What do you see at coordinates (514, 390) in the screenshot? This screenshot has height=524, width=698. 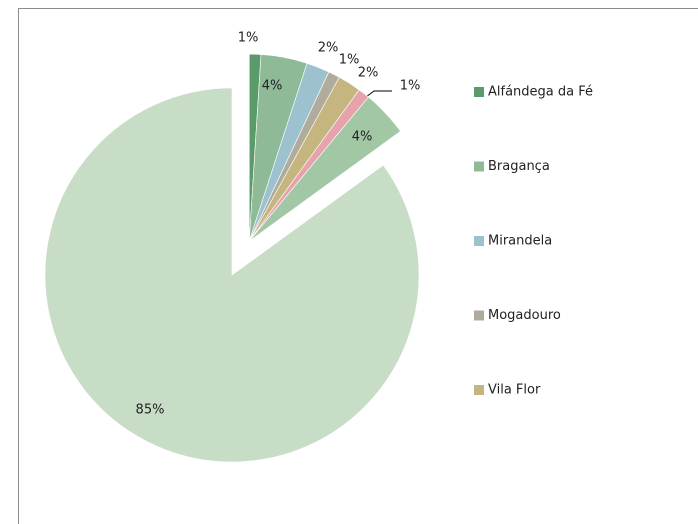 I see `legend-label: Vila Flor` at bounding box center [514, 390].